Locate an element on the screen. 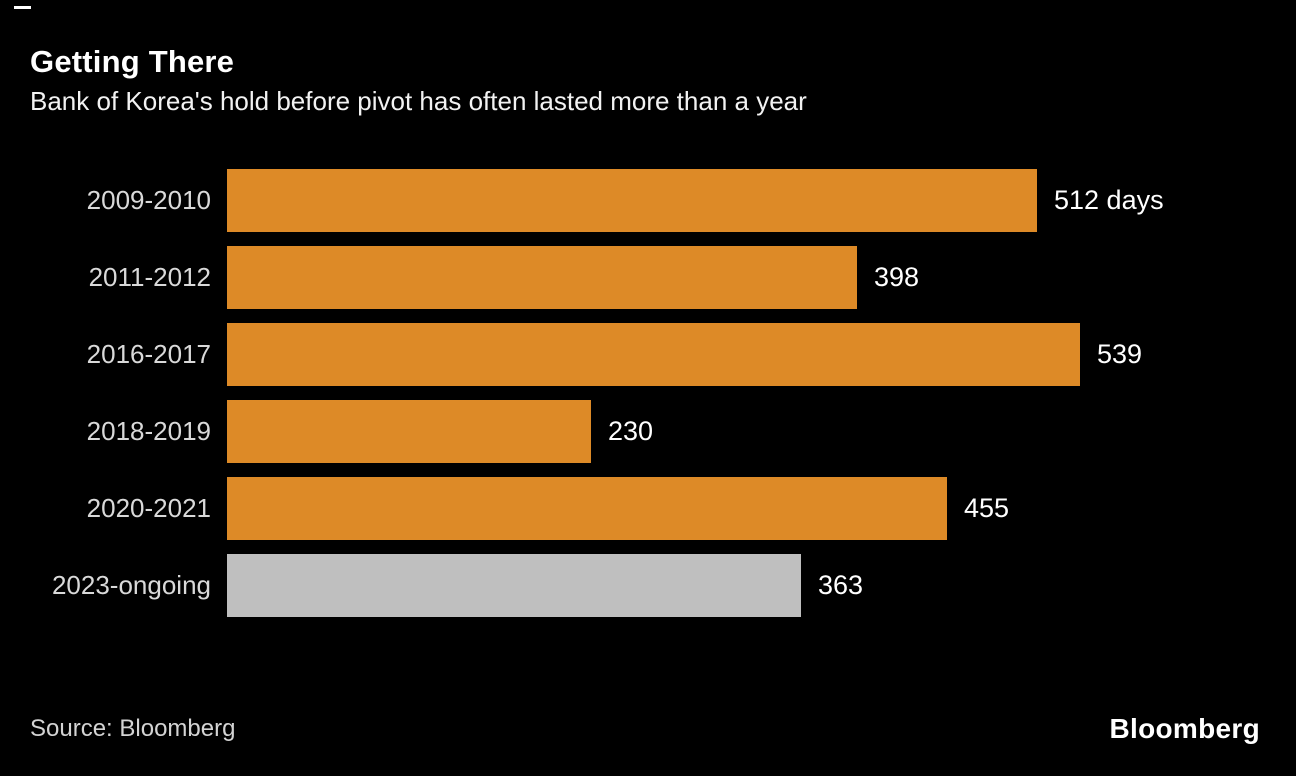 Image resolution: width=1296 pixels, height=776 pixels. chart-row: 2011-2012 398 is located at coordinates (648, 277).